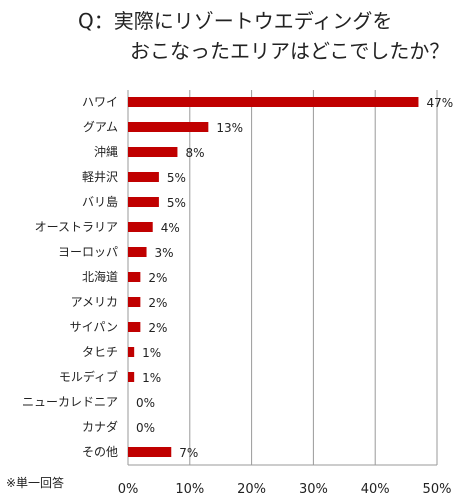 Image resolution: width=464 pixels, height=502 pixels. What do you see at coordinates (170, 228) in the screenshot?
I see `value-label: 4%` at bounding box center [170, 228].